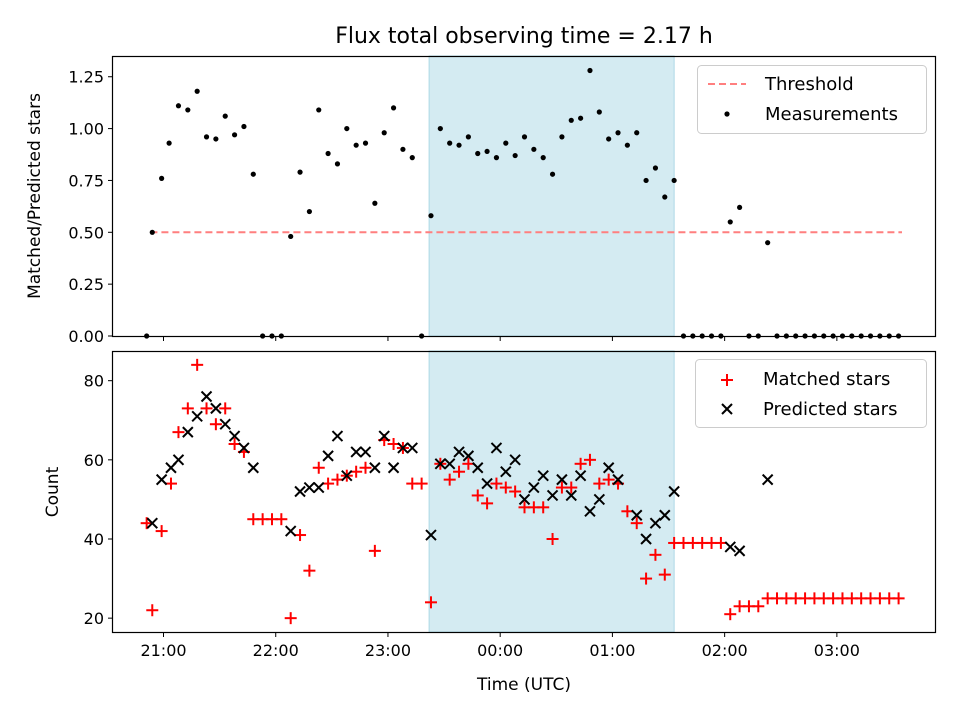 This screenshot has height=720, width=960. What do you see at coordinates (94, 618) in the screenshot?
I see `y-tick-label: 20` at bounding box center [94, 618].